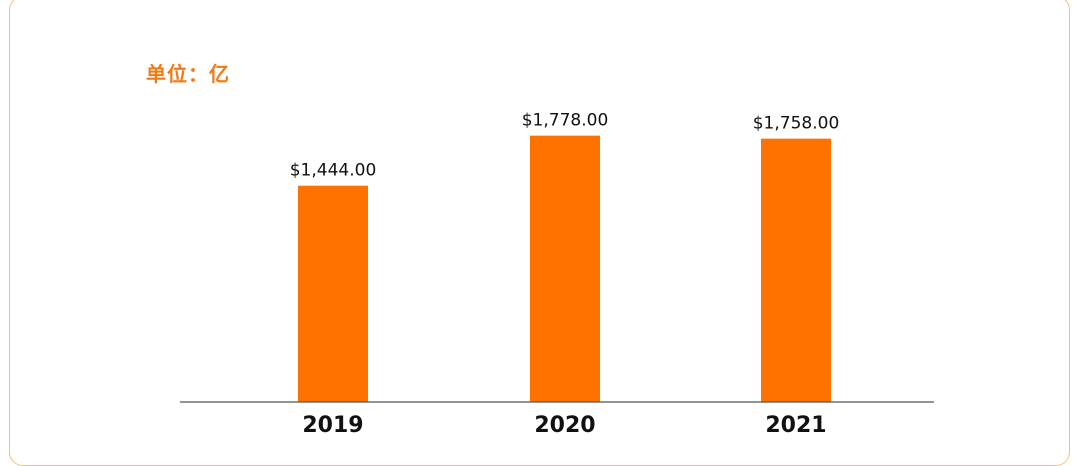 Image resolution: width=1080 pixels, height=466 pixels. I want to click on data-label-2020: $1,778.00, so click(565, 121).